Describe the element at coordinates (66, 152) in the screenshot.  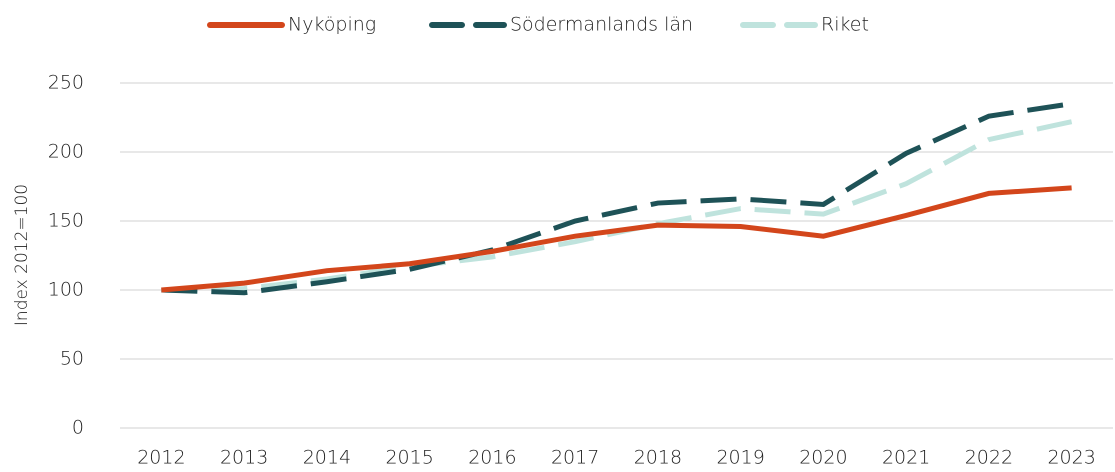
I see `y-tick-label: 200` at that location.